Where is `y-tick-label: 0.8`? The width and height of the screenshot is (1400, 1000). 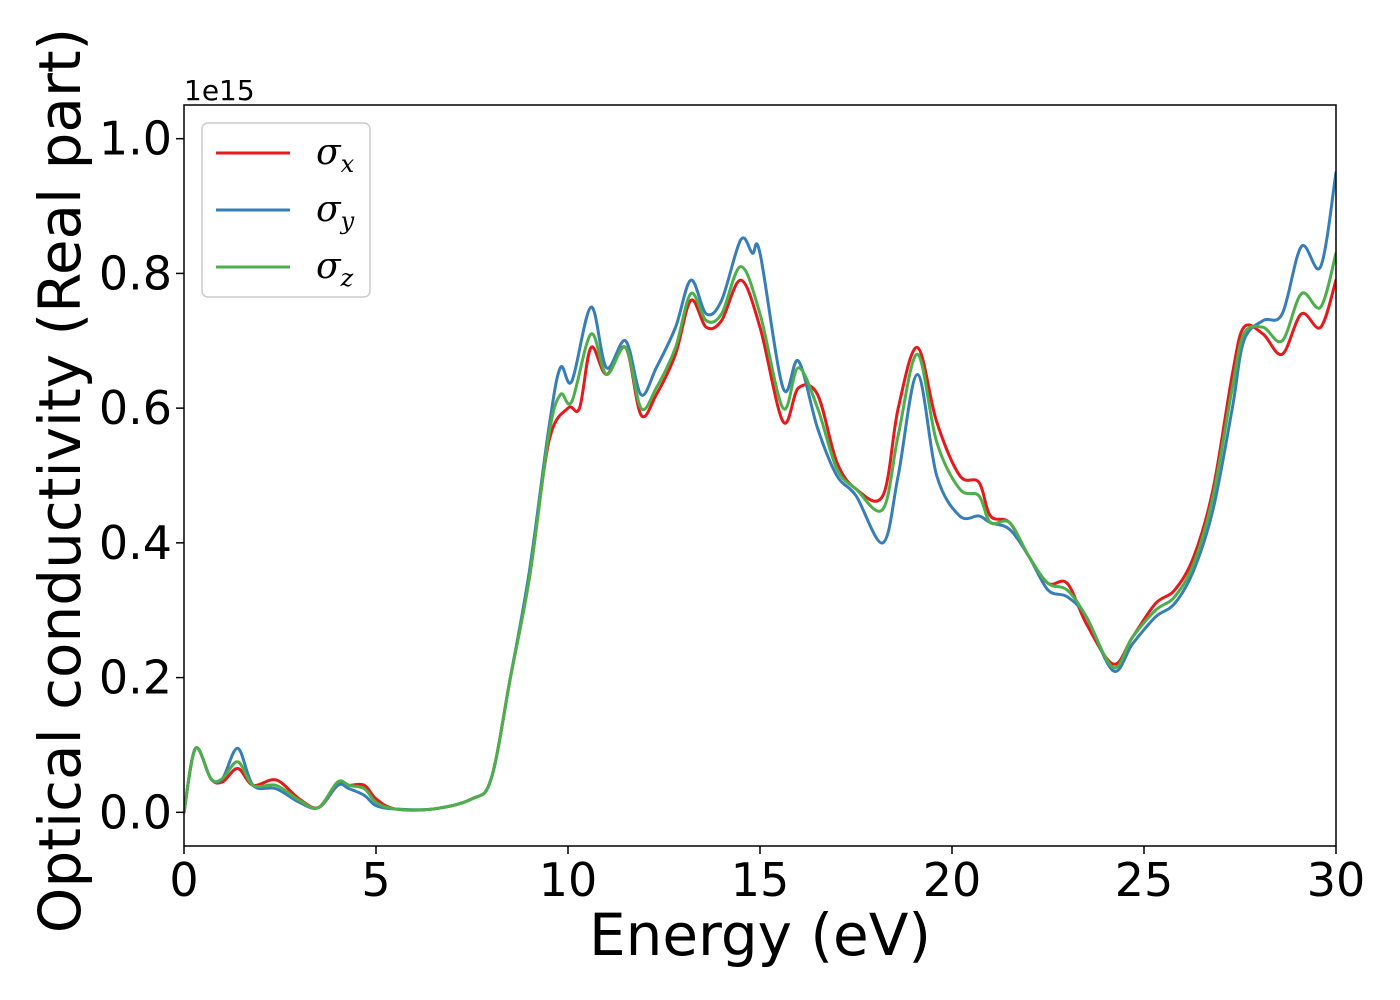
y-tick-label: 0.8 is located at coordinates (135, 273).